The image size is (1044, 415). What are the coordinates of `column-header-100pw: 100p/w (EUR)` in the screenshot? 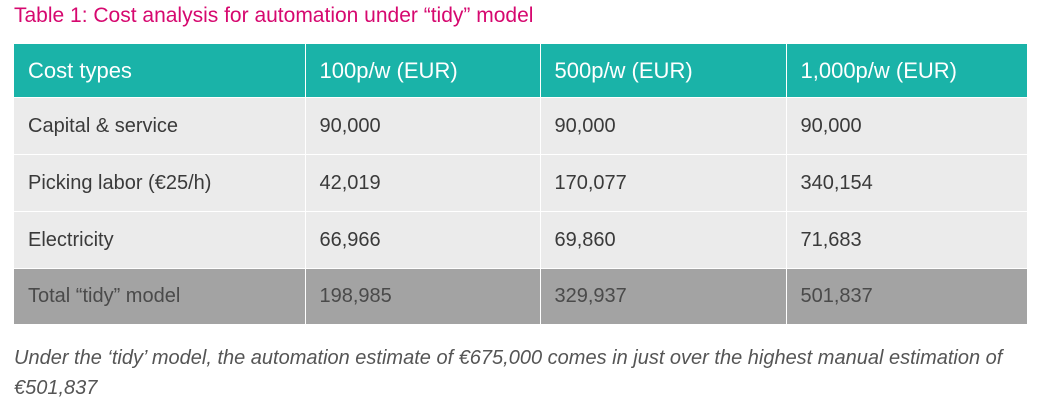 It's located at (422, 71).